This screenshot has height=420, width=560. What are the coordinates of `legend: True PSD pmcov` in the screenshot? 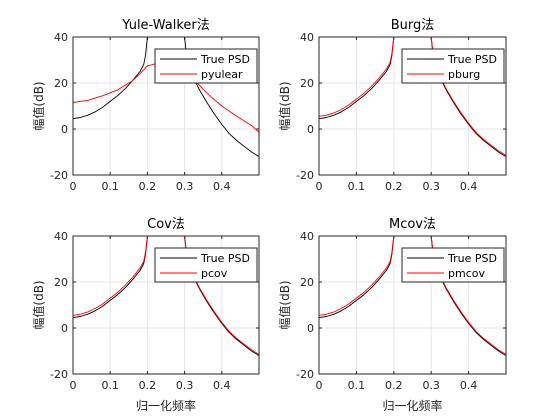 It's located at (453, 265).